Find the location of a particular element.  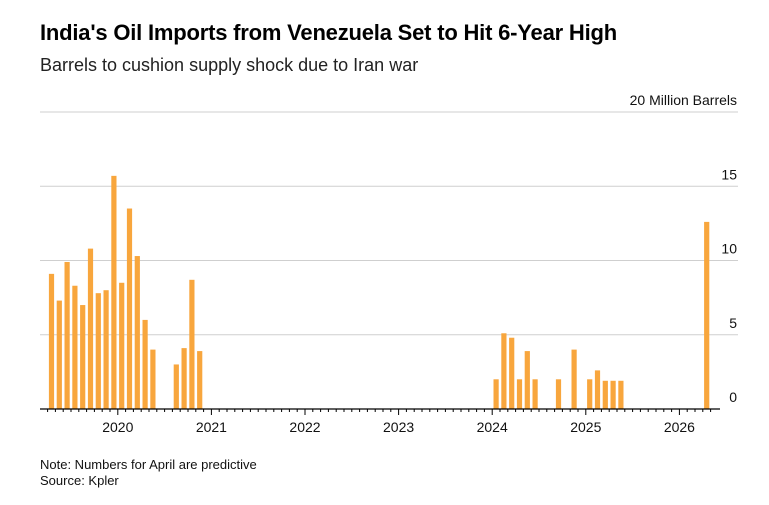

x-tick-label: 2023 is located at coordinates (398, 427).